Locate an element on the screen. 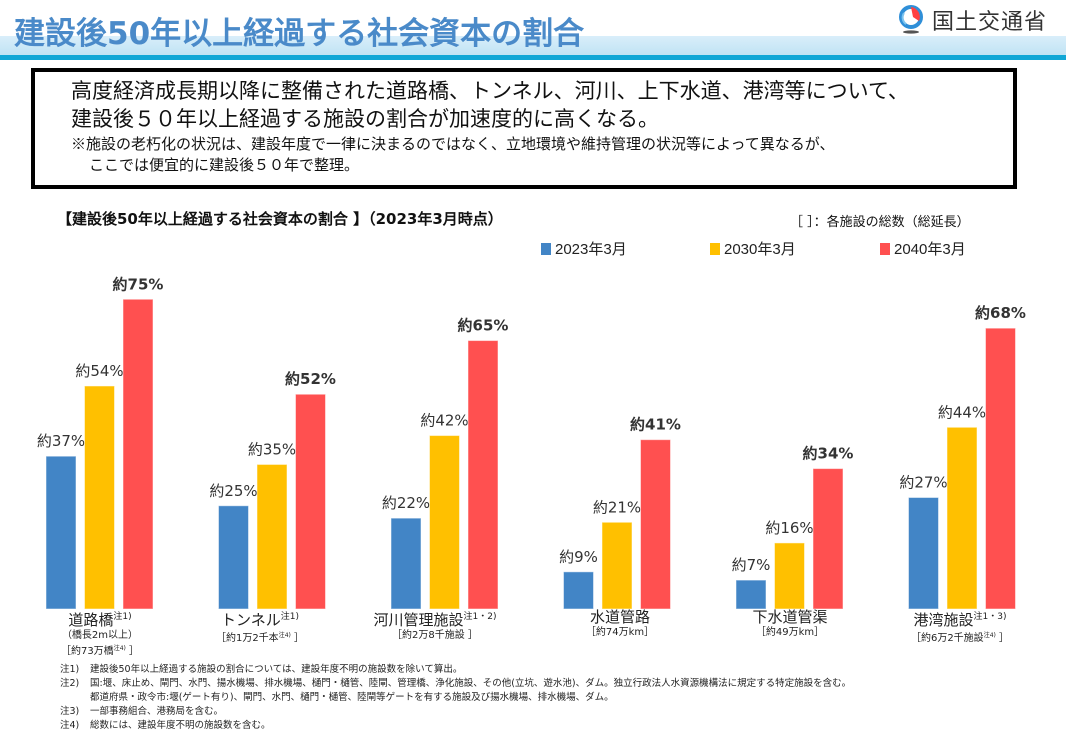 The width and height of the screenshot is (1066, 750). footnote-text: 一部事務組合、港務局を含む。 is located at coordinates (157, 711).